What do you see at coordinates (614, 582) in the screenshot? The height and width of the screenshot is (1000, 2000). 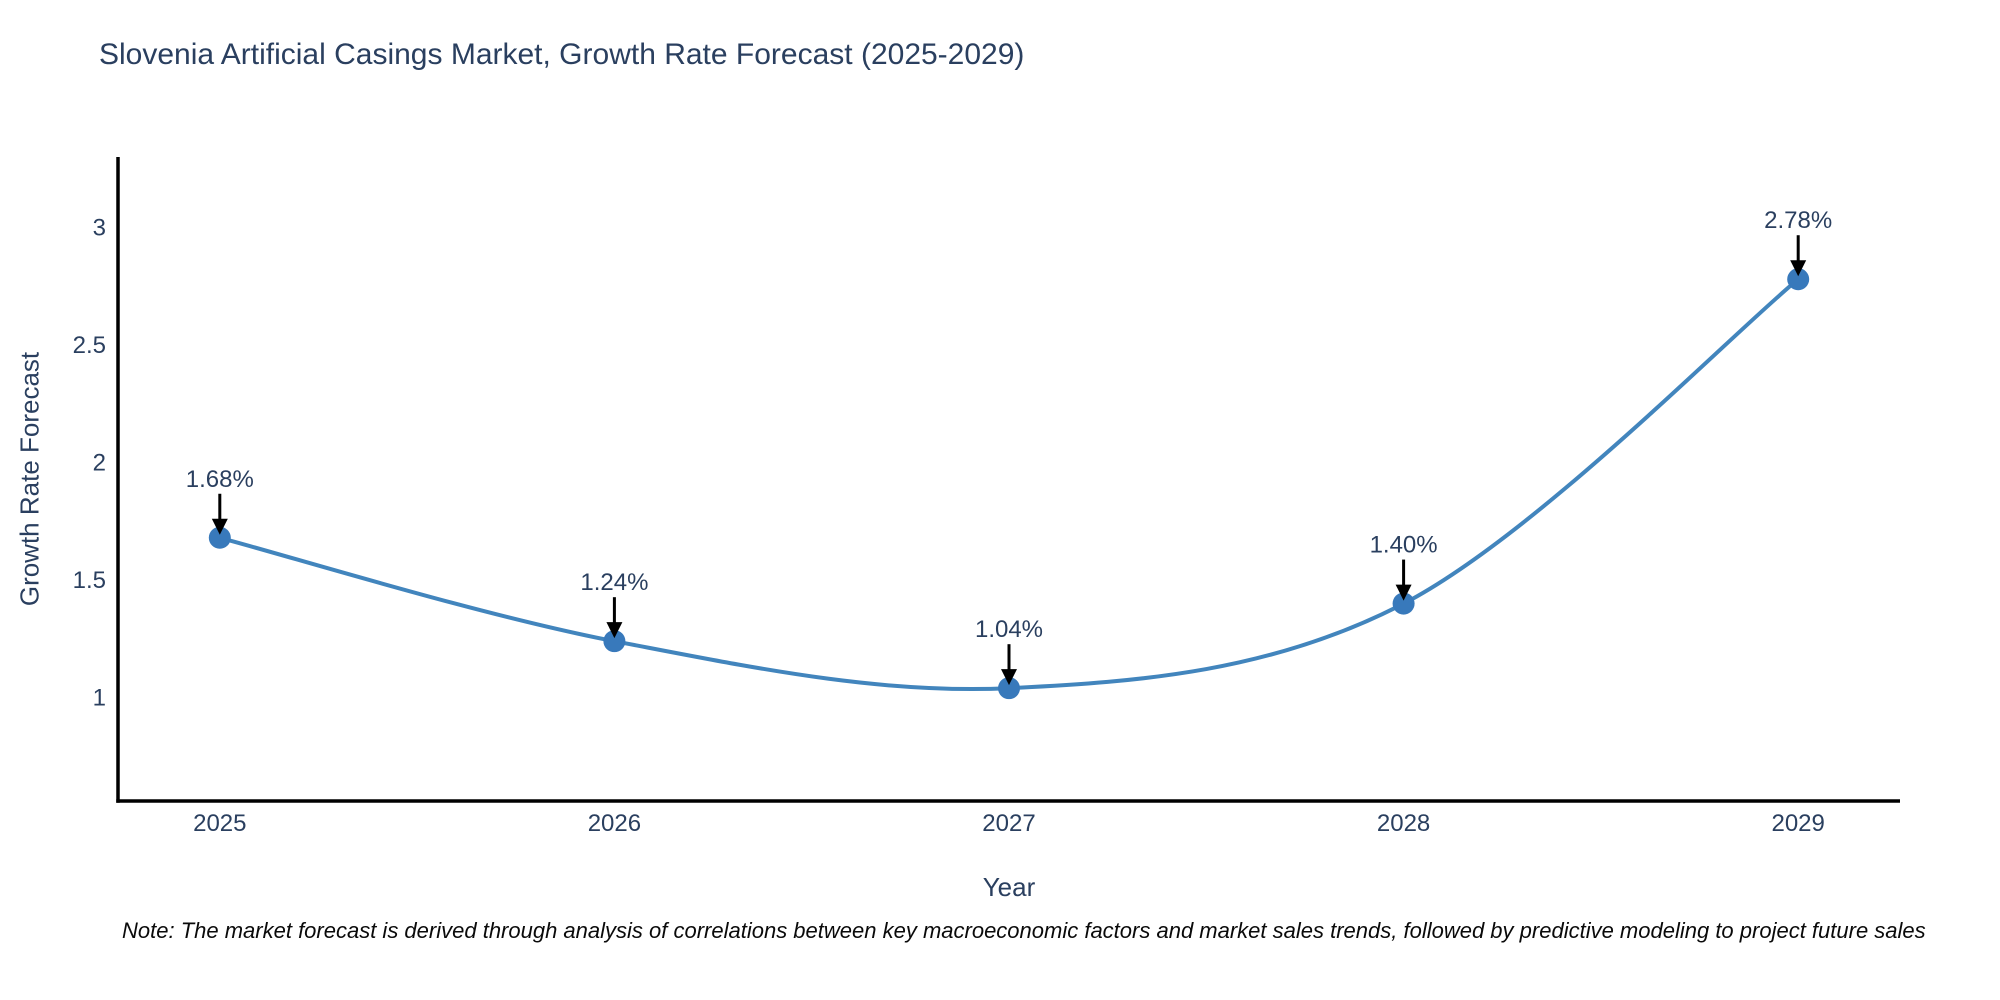 I see `annotation-label-2026: 1.24%` at bounding box center [614, 582].